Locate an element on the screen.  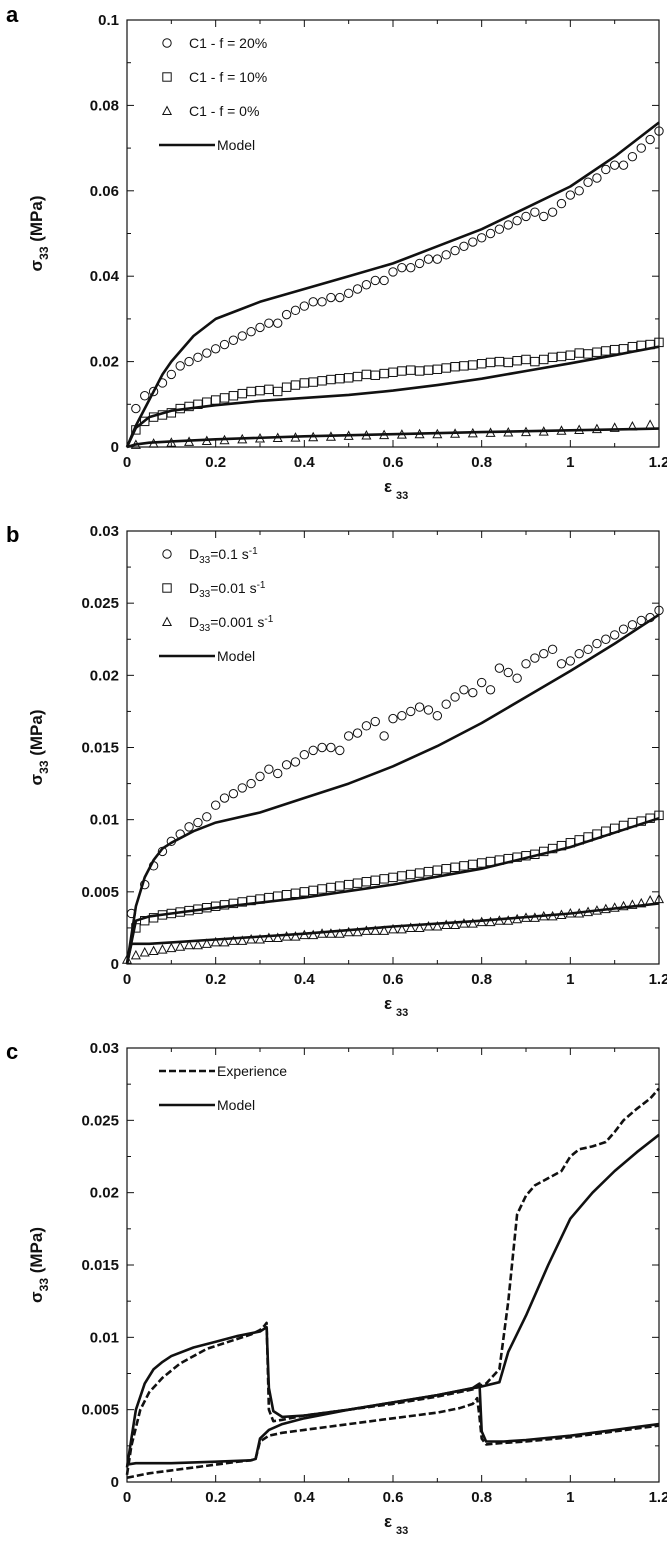
legend-label: Experience is located at coordinates (252, 1071).